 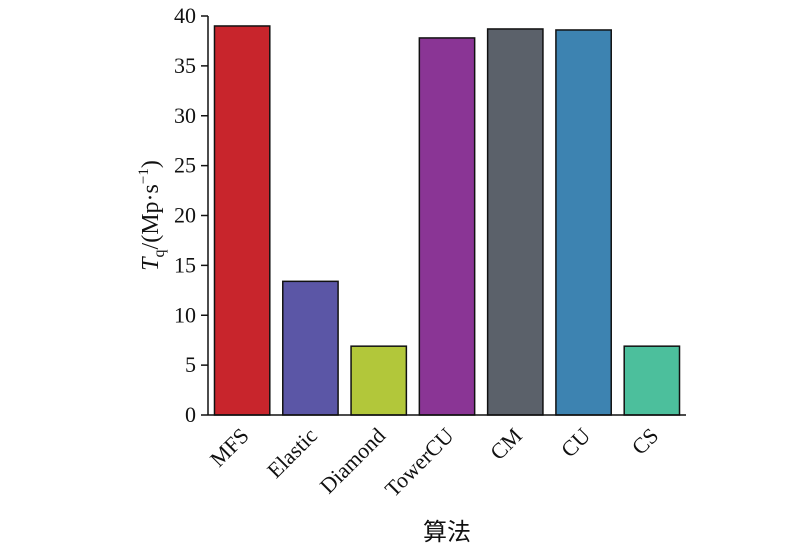 What do you see at coordinates (159, 253) in the screenshot?
I see `y-axis-label-sub: q` at bounding box center [159, 253].